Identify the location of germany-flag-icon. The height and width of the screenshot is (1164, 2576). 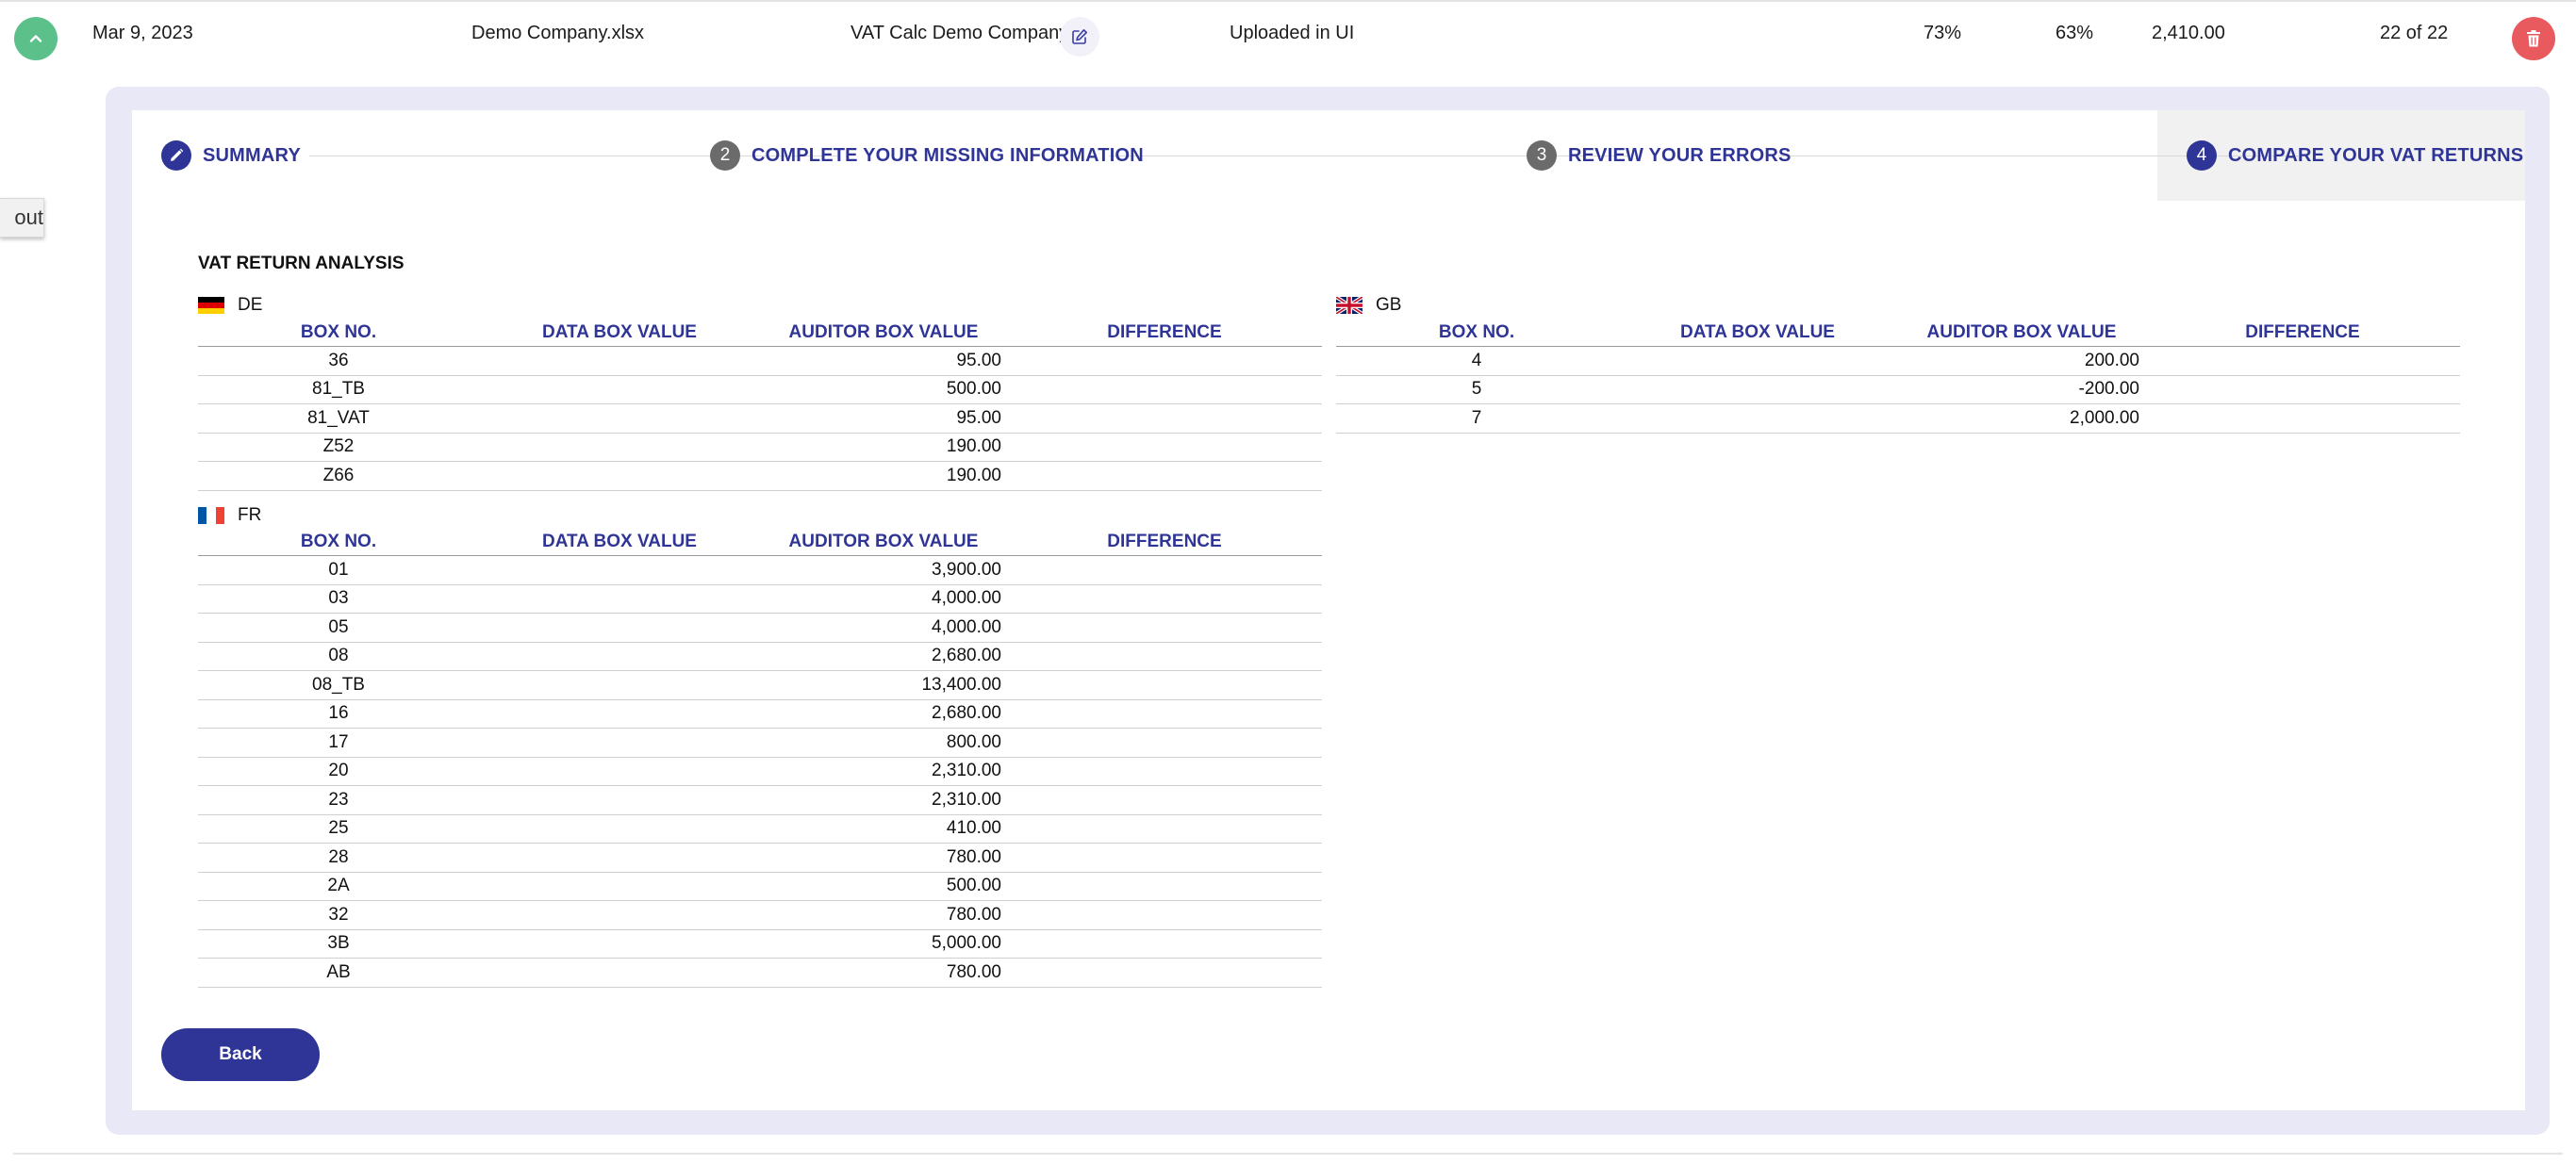
(211, 305).